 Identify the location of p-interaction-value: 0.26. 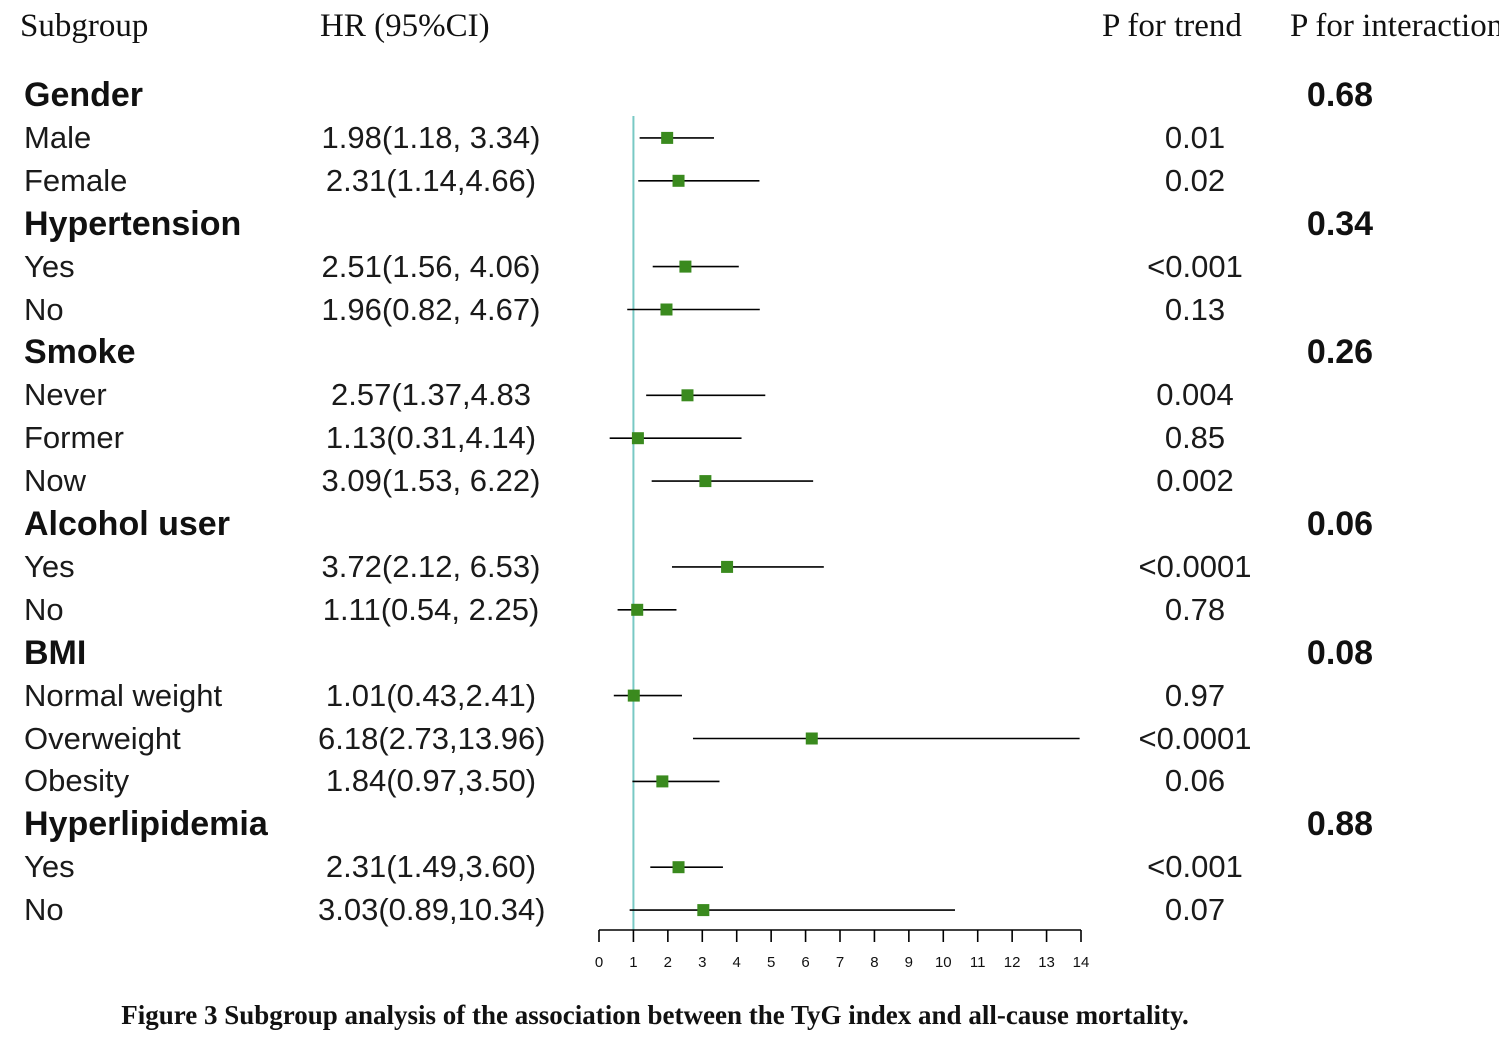
(1340, 352).